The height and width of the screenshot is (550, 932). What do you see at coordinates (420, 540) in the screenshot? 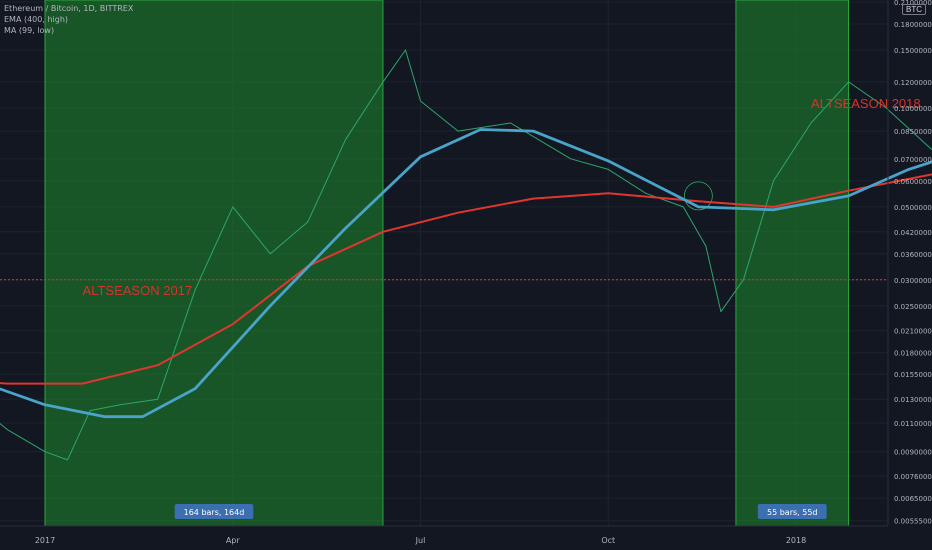
I see `x-tick-label: Jul` at bounding box center [420, 540].